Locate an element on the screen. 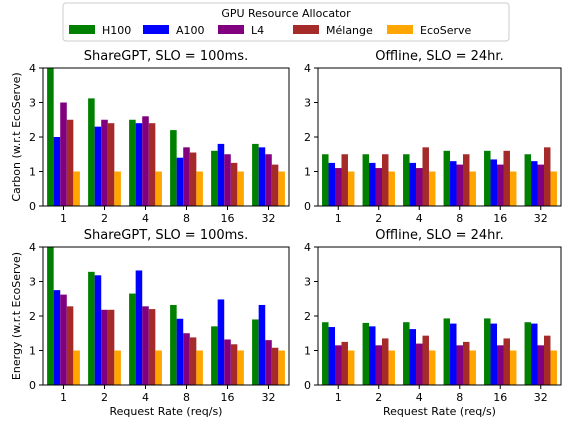 The width and height of the screenshot is (563, 423). x-tick-label: 2 is located at coordinates (104, 397).